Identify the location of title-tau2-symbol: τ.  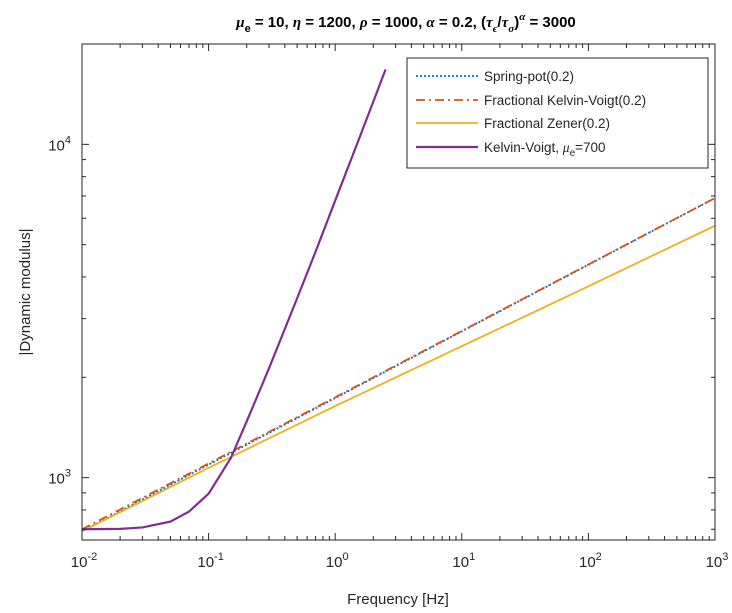
(506, 23).